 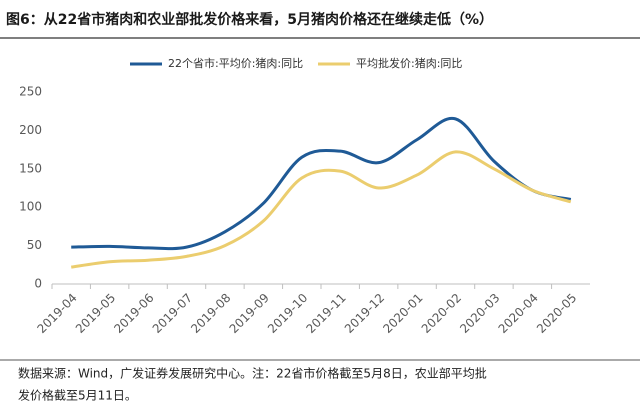 What do you see at coordinates (479, 313) in the screenshot?
I see `x-tick-label: 2020-03` at bounding box center [479, 313].